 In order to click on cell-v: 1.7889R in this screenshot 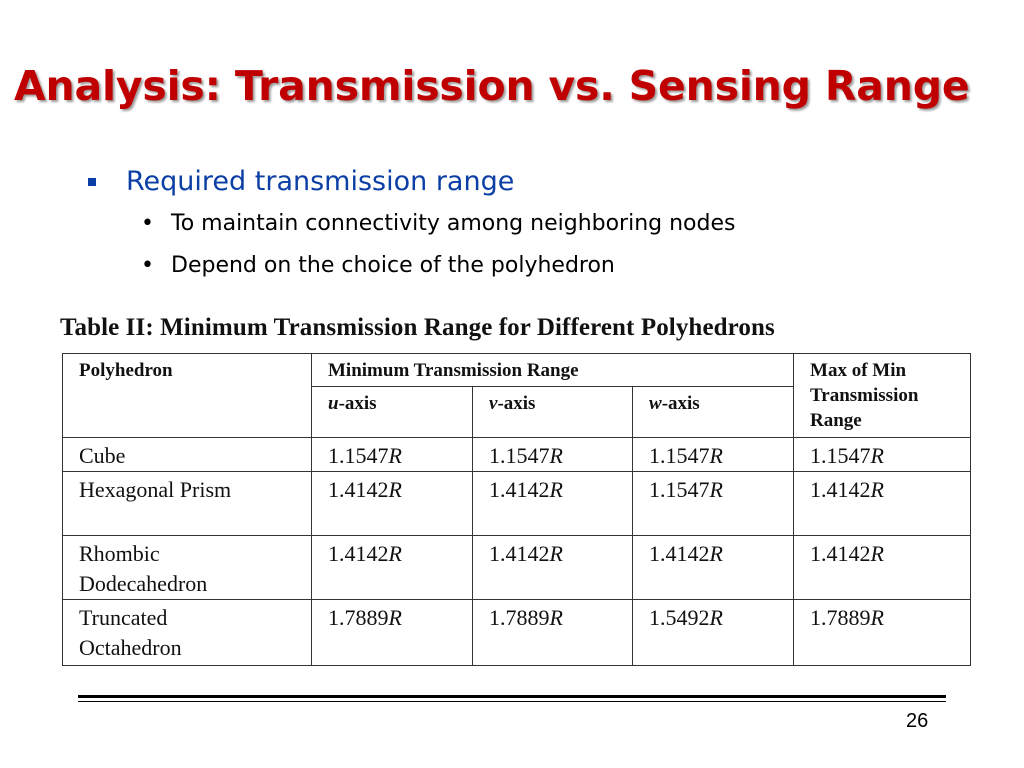, I will do `click(552, 632)`.